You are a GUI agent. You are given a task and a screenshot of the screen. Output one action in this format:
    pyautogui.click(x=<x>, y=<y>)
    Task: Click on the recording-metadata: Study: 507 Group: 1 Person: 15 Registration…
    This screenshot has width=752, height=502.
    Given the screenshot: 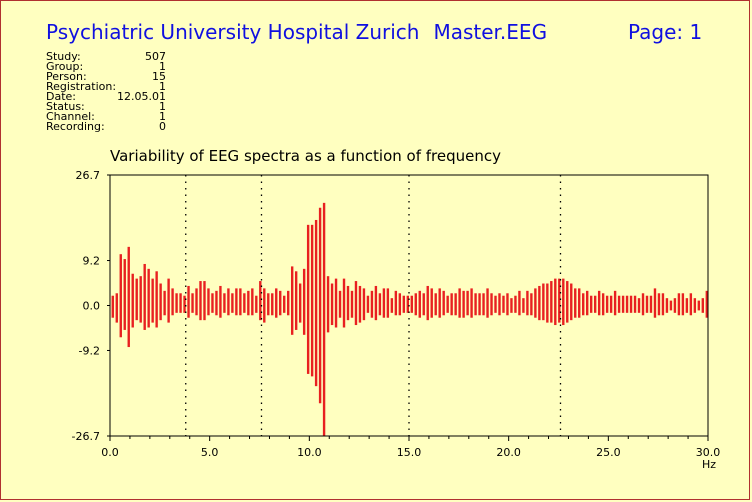 What is the action you would take?
    pyautogui.click(x=106, y=91)
    